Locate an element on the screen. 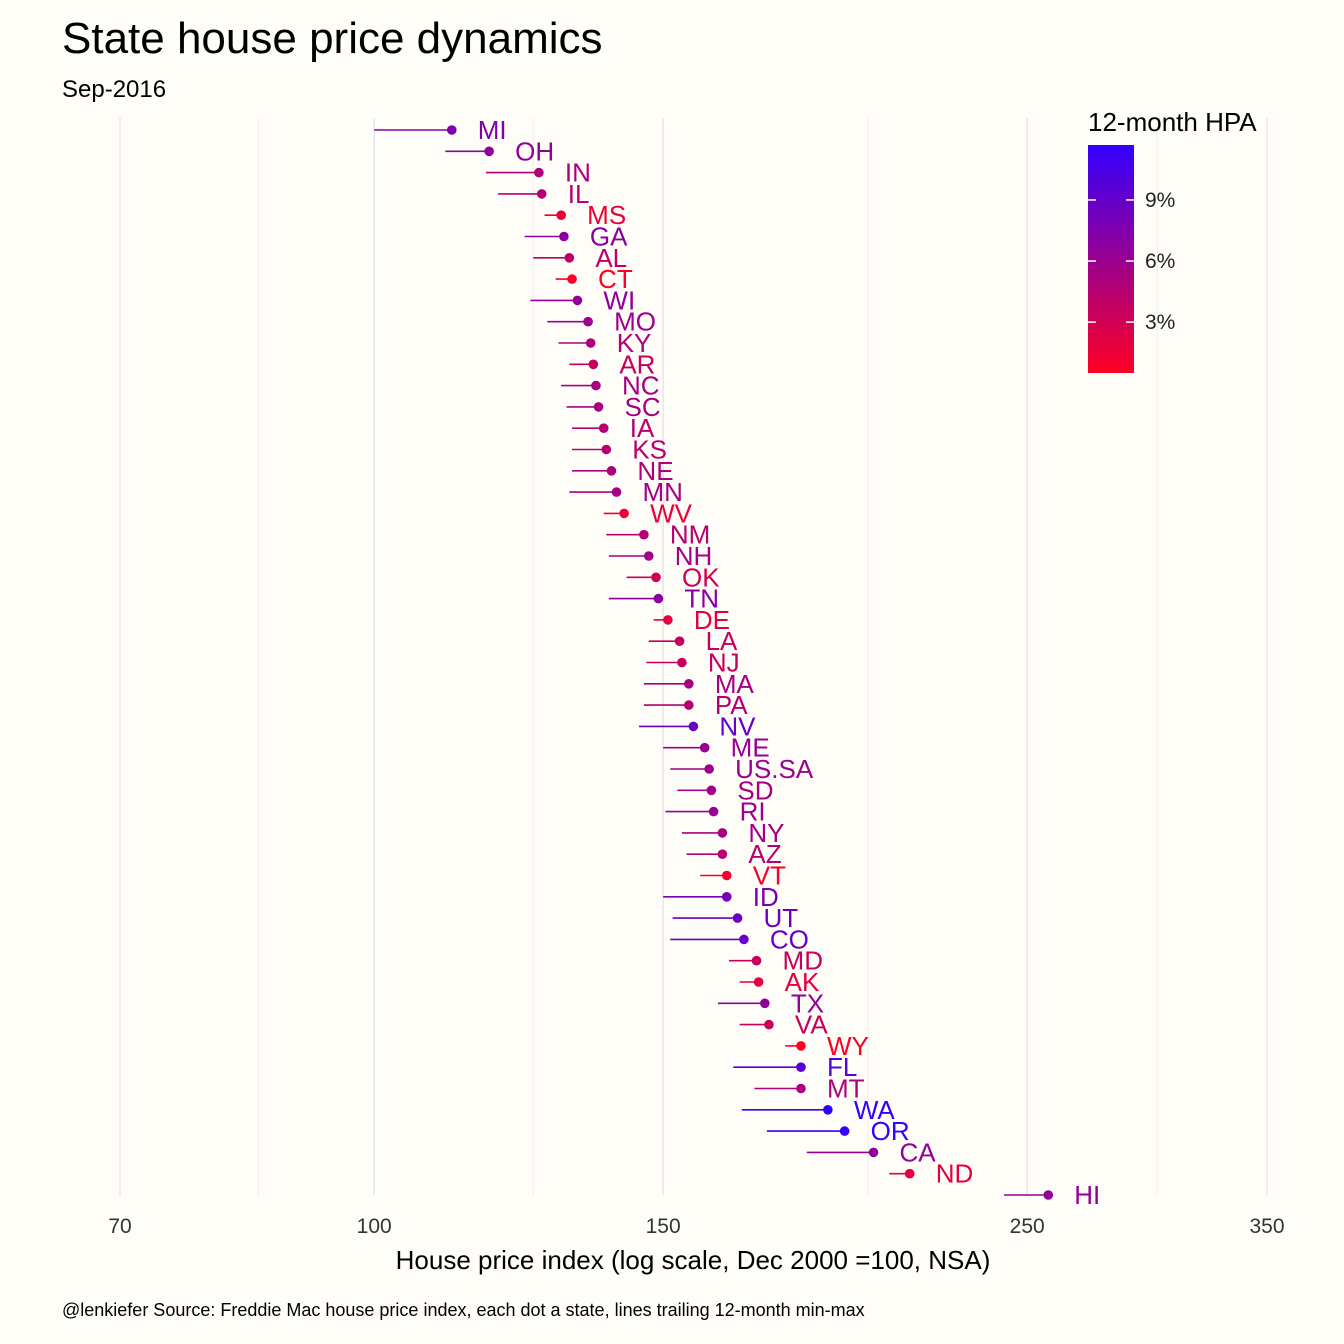  state-label: ID is located at coordinates (766, 897).